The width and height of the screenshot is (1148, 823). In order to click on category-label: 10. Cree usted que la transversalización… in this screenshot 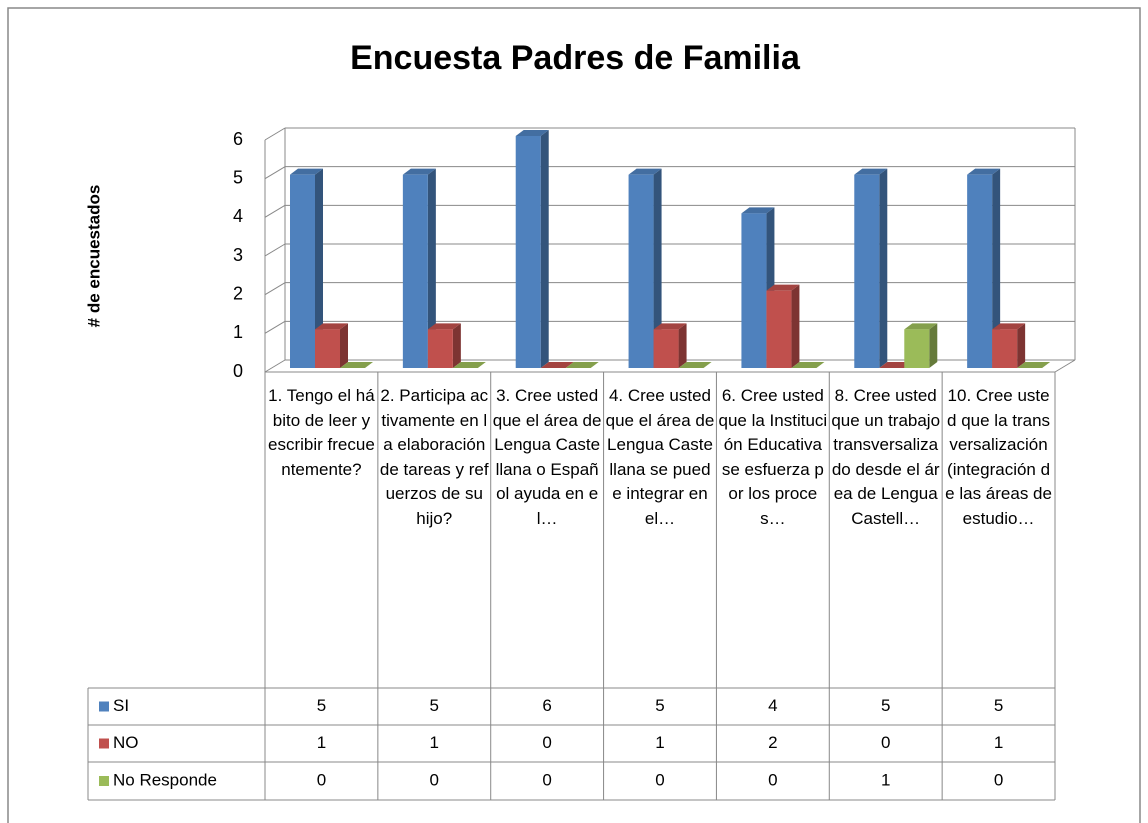, I will do `click(998, 457)`.